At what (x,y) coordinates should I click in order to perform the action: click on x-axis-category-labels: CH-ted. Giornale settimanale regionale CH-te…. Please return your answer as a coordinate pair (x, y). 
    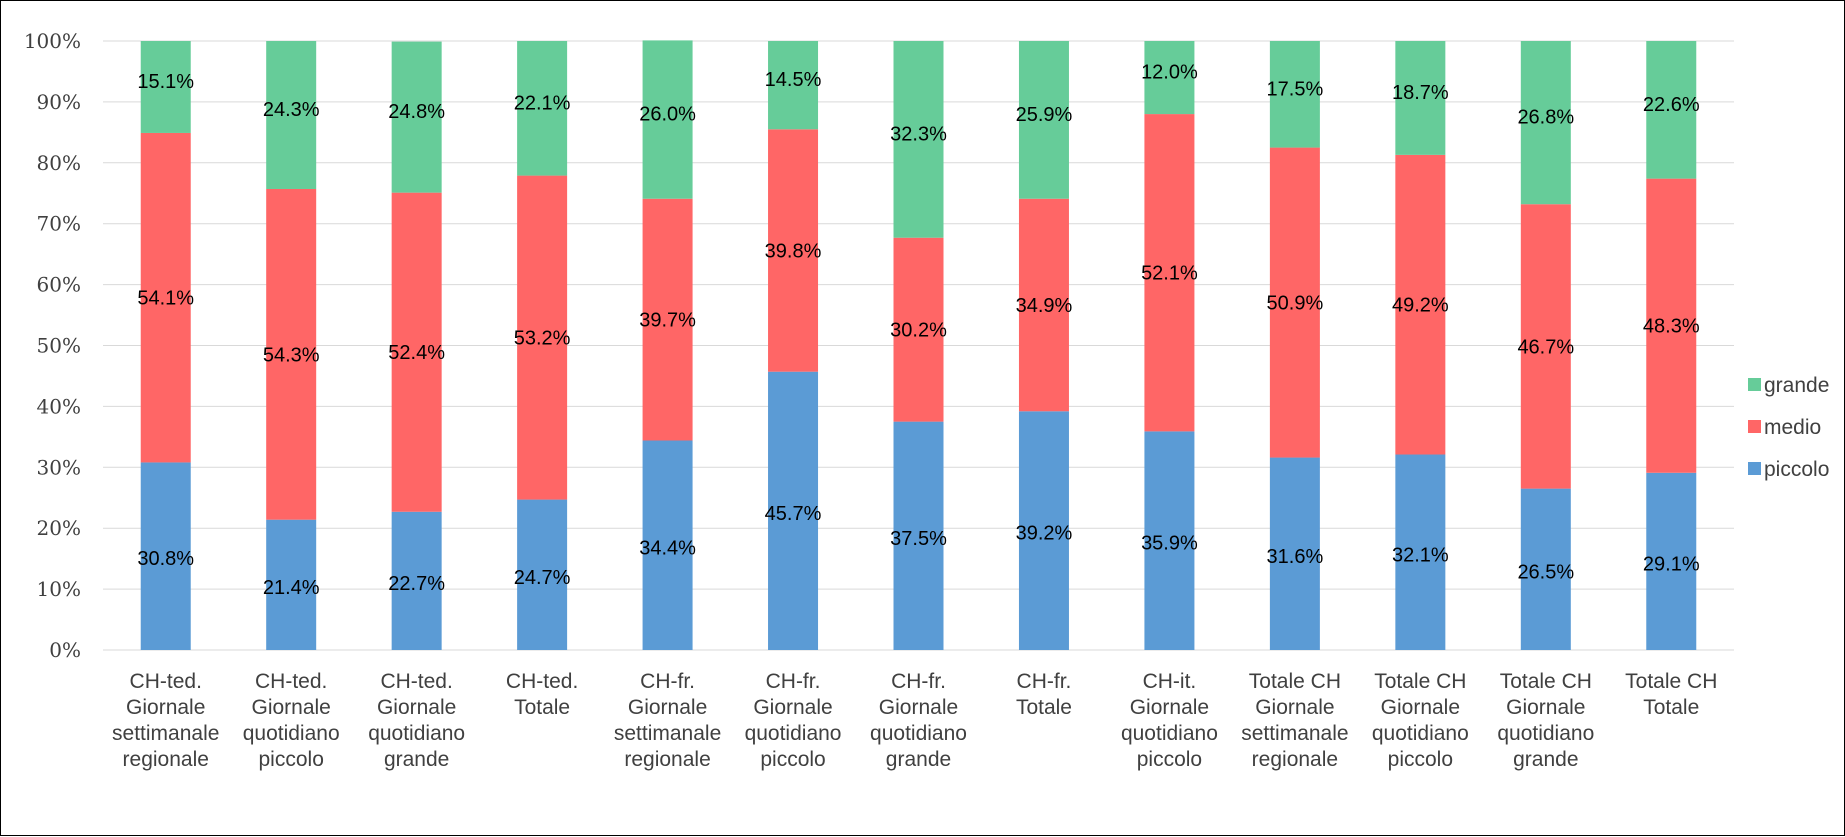
    Looking at the image, I should click on (914, 720).